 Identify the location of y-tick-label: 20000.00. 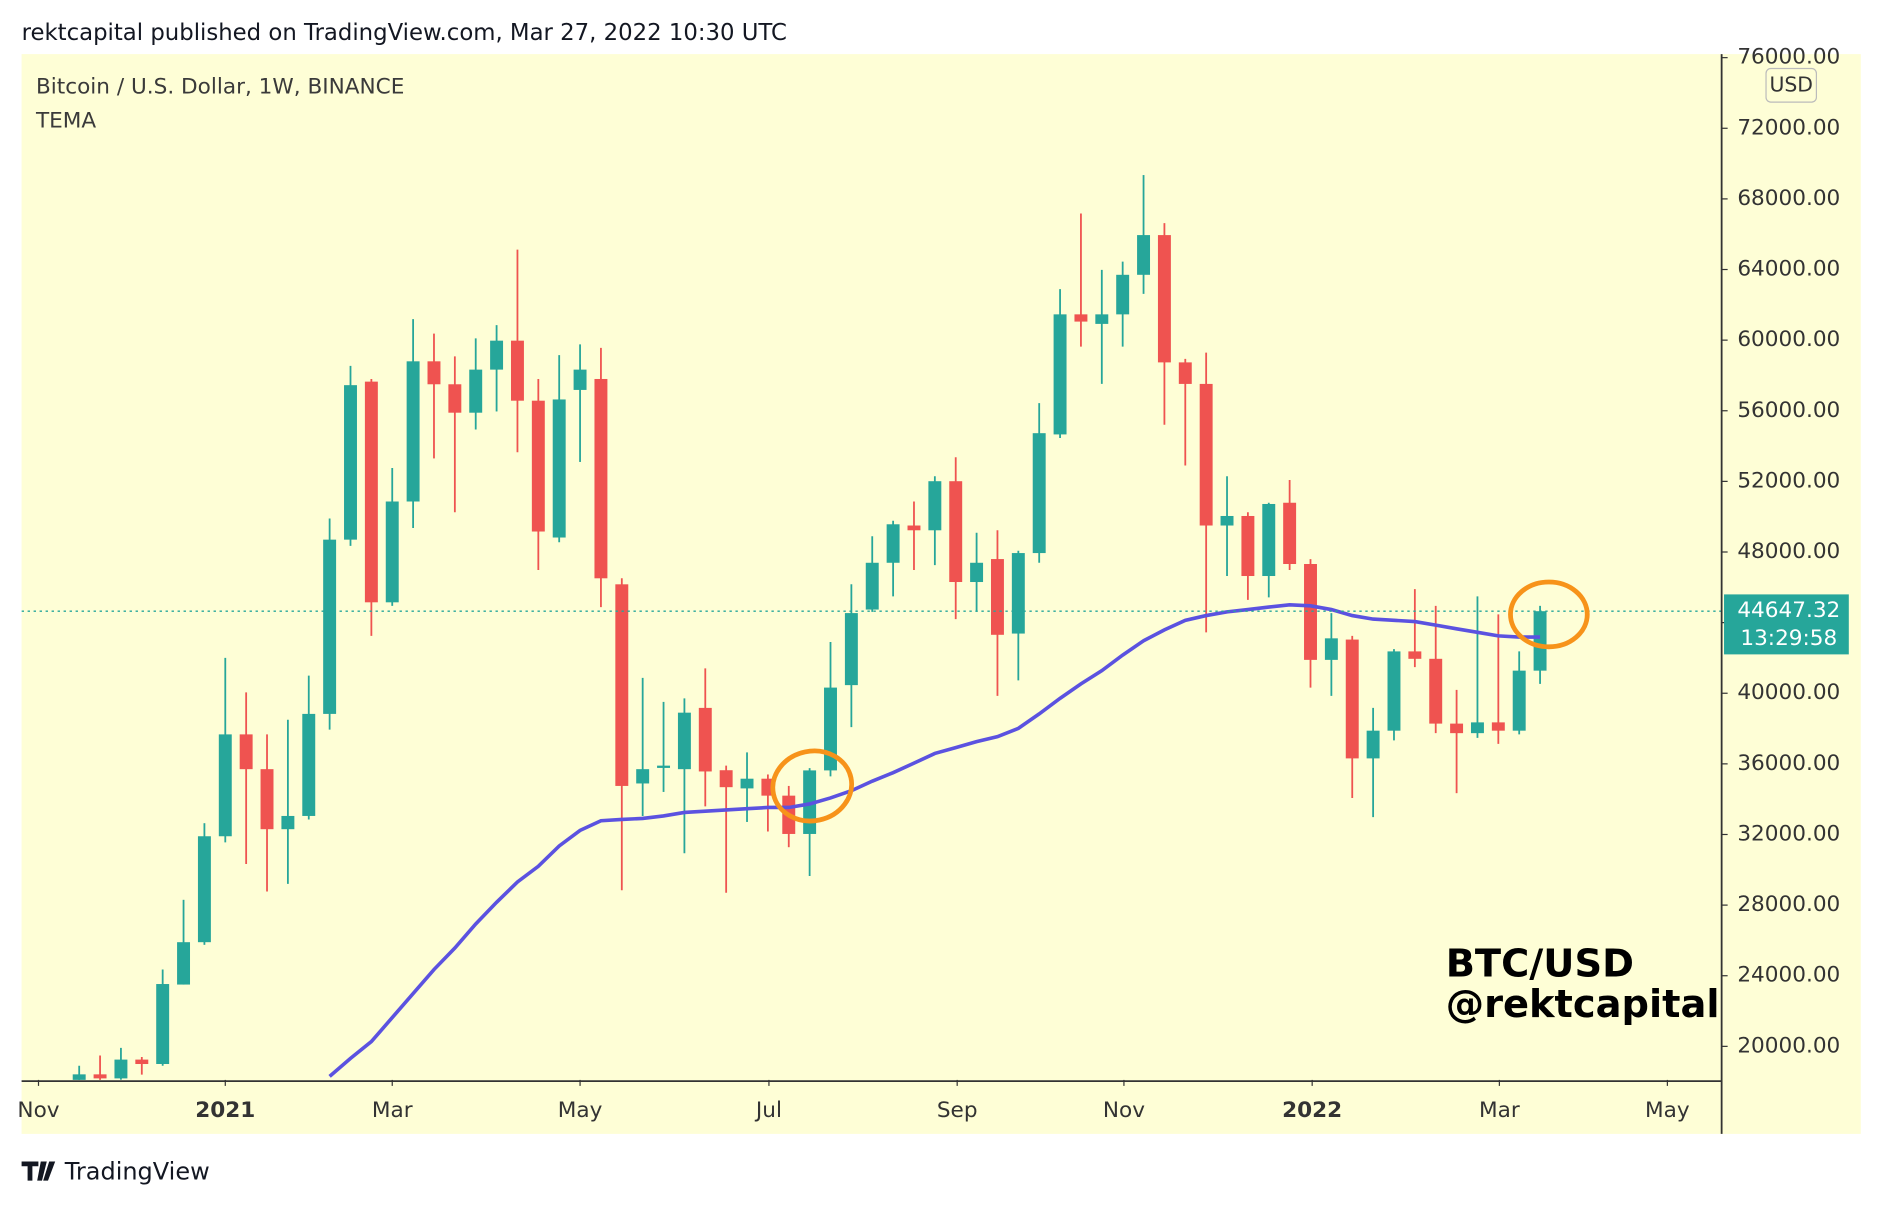
(1788, 1045).